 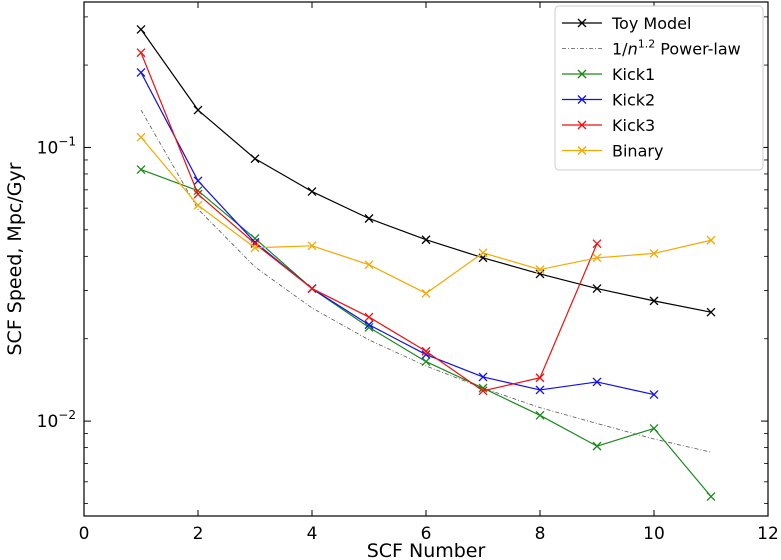 I want to click on x-tick-label: 8, so click(x=540, y=534).